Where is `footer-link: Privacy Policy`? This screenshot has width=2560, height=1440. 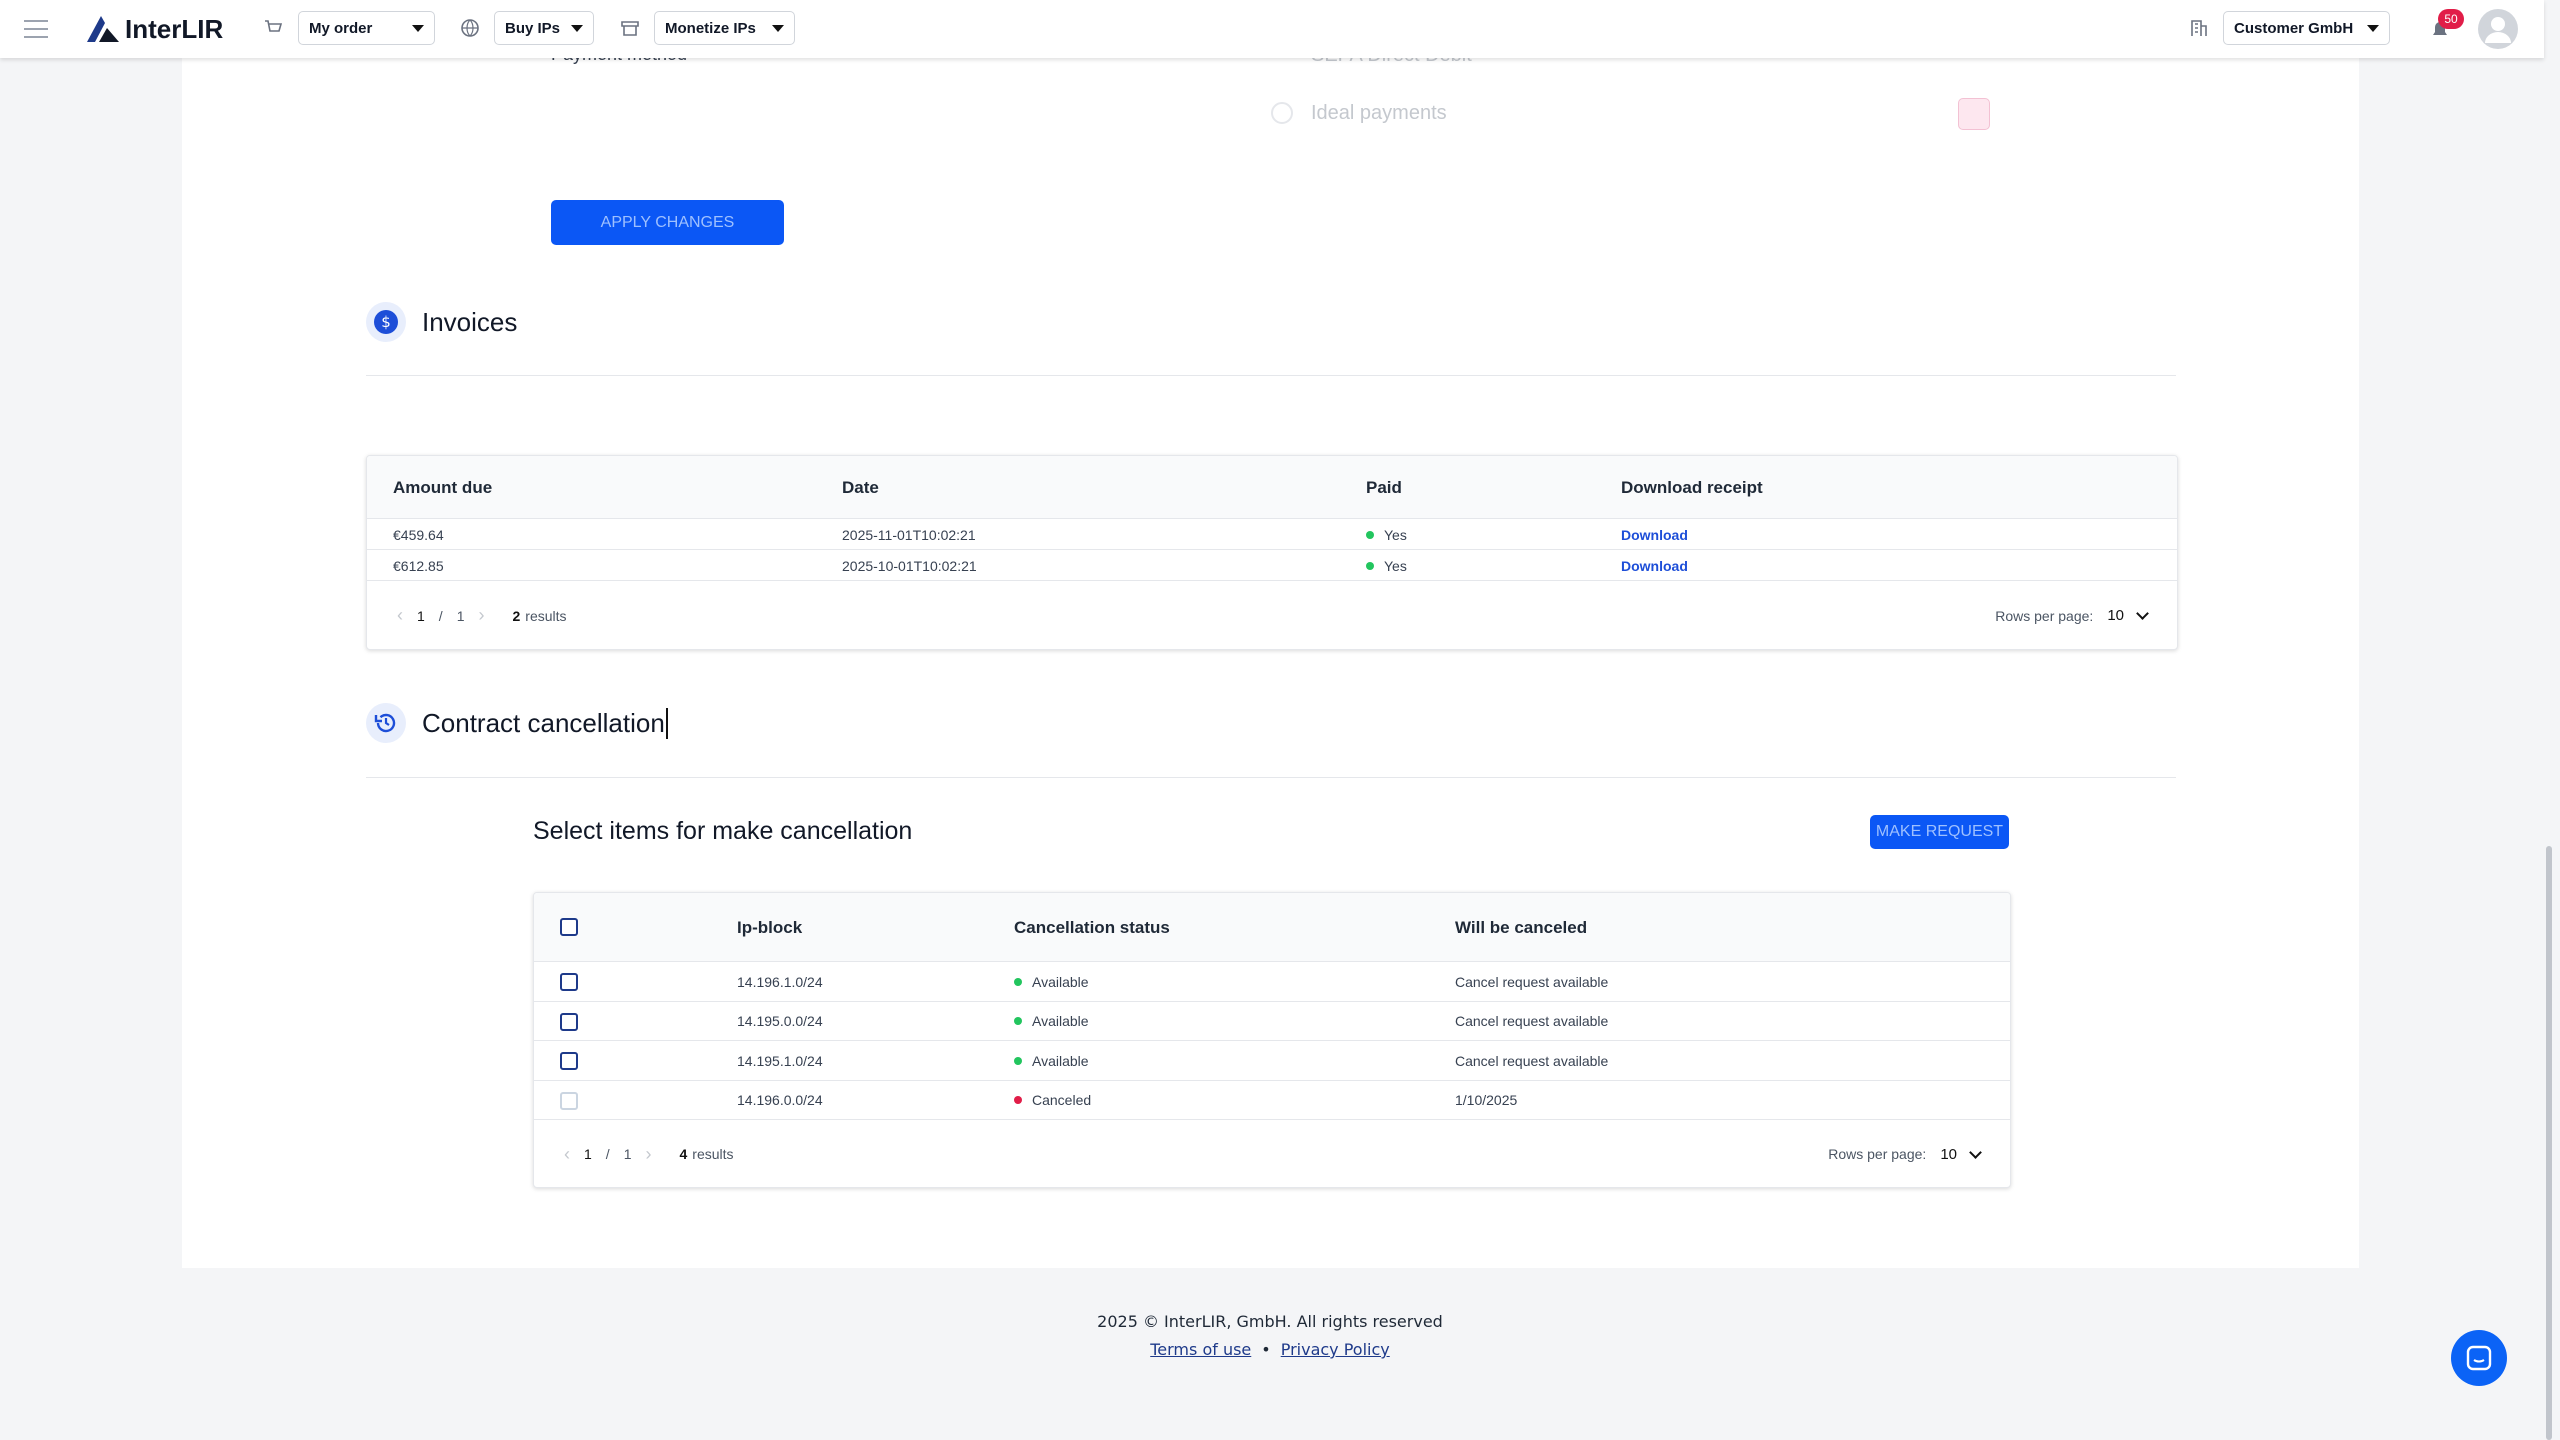
footer-link: Privacy Policy is located at coordinates (1335, 1349).